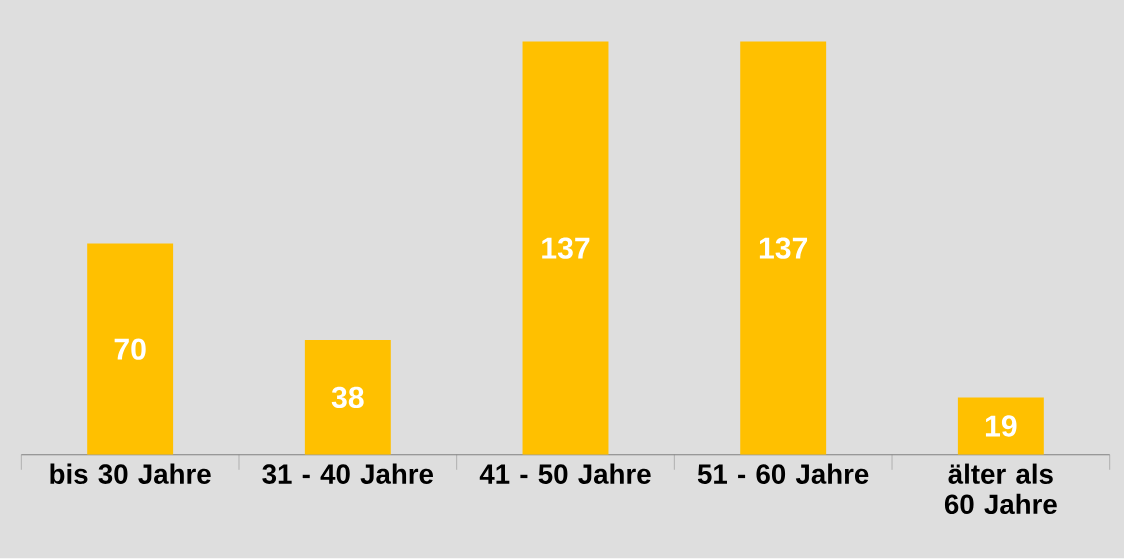  Describe the element at coordinates (1000, 489) in the screenshot. I see `x-tick-label: älter als 60 Jahre` at that location.